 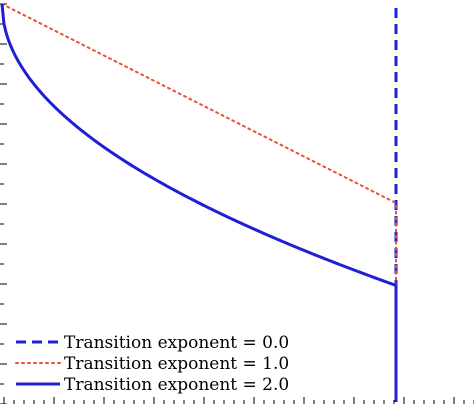 I want to click on legend-label-0: Transition exponent = 0.0, so click(x=176, y=343).